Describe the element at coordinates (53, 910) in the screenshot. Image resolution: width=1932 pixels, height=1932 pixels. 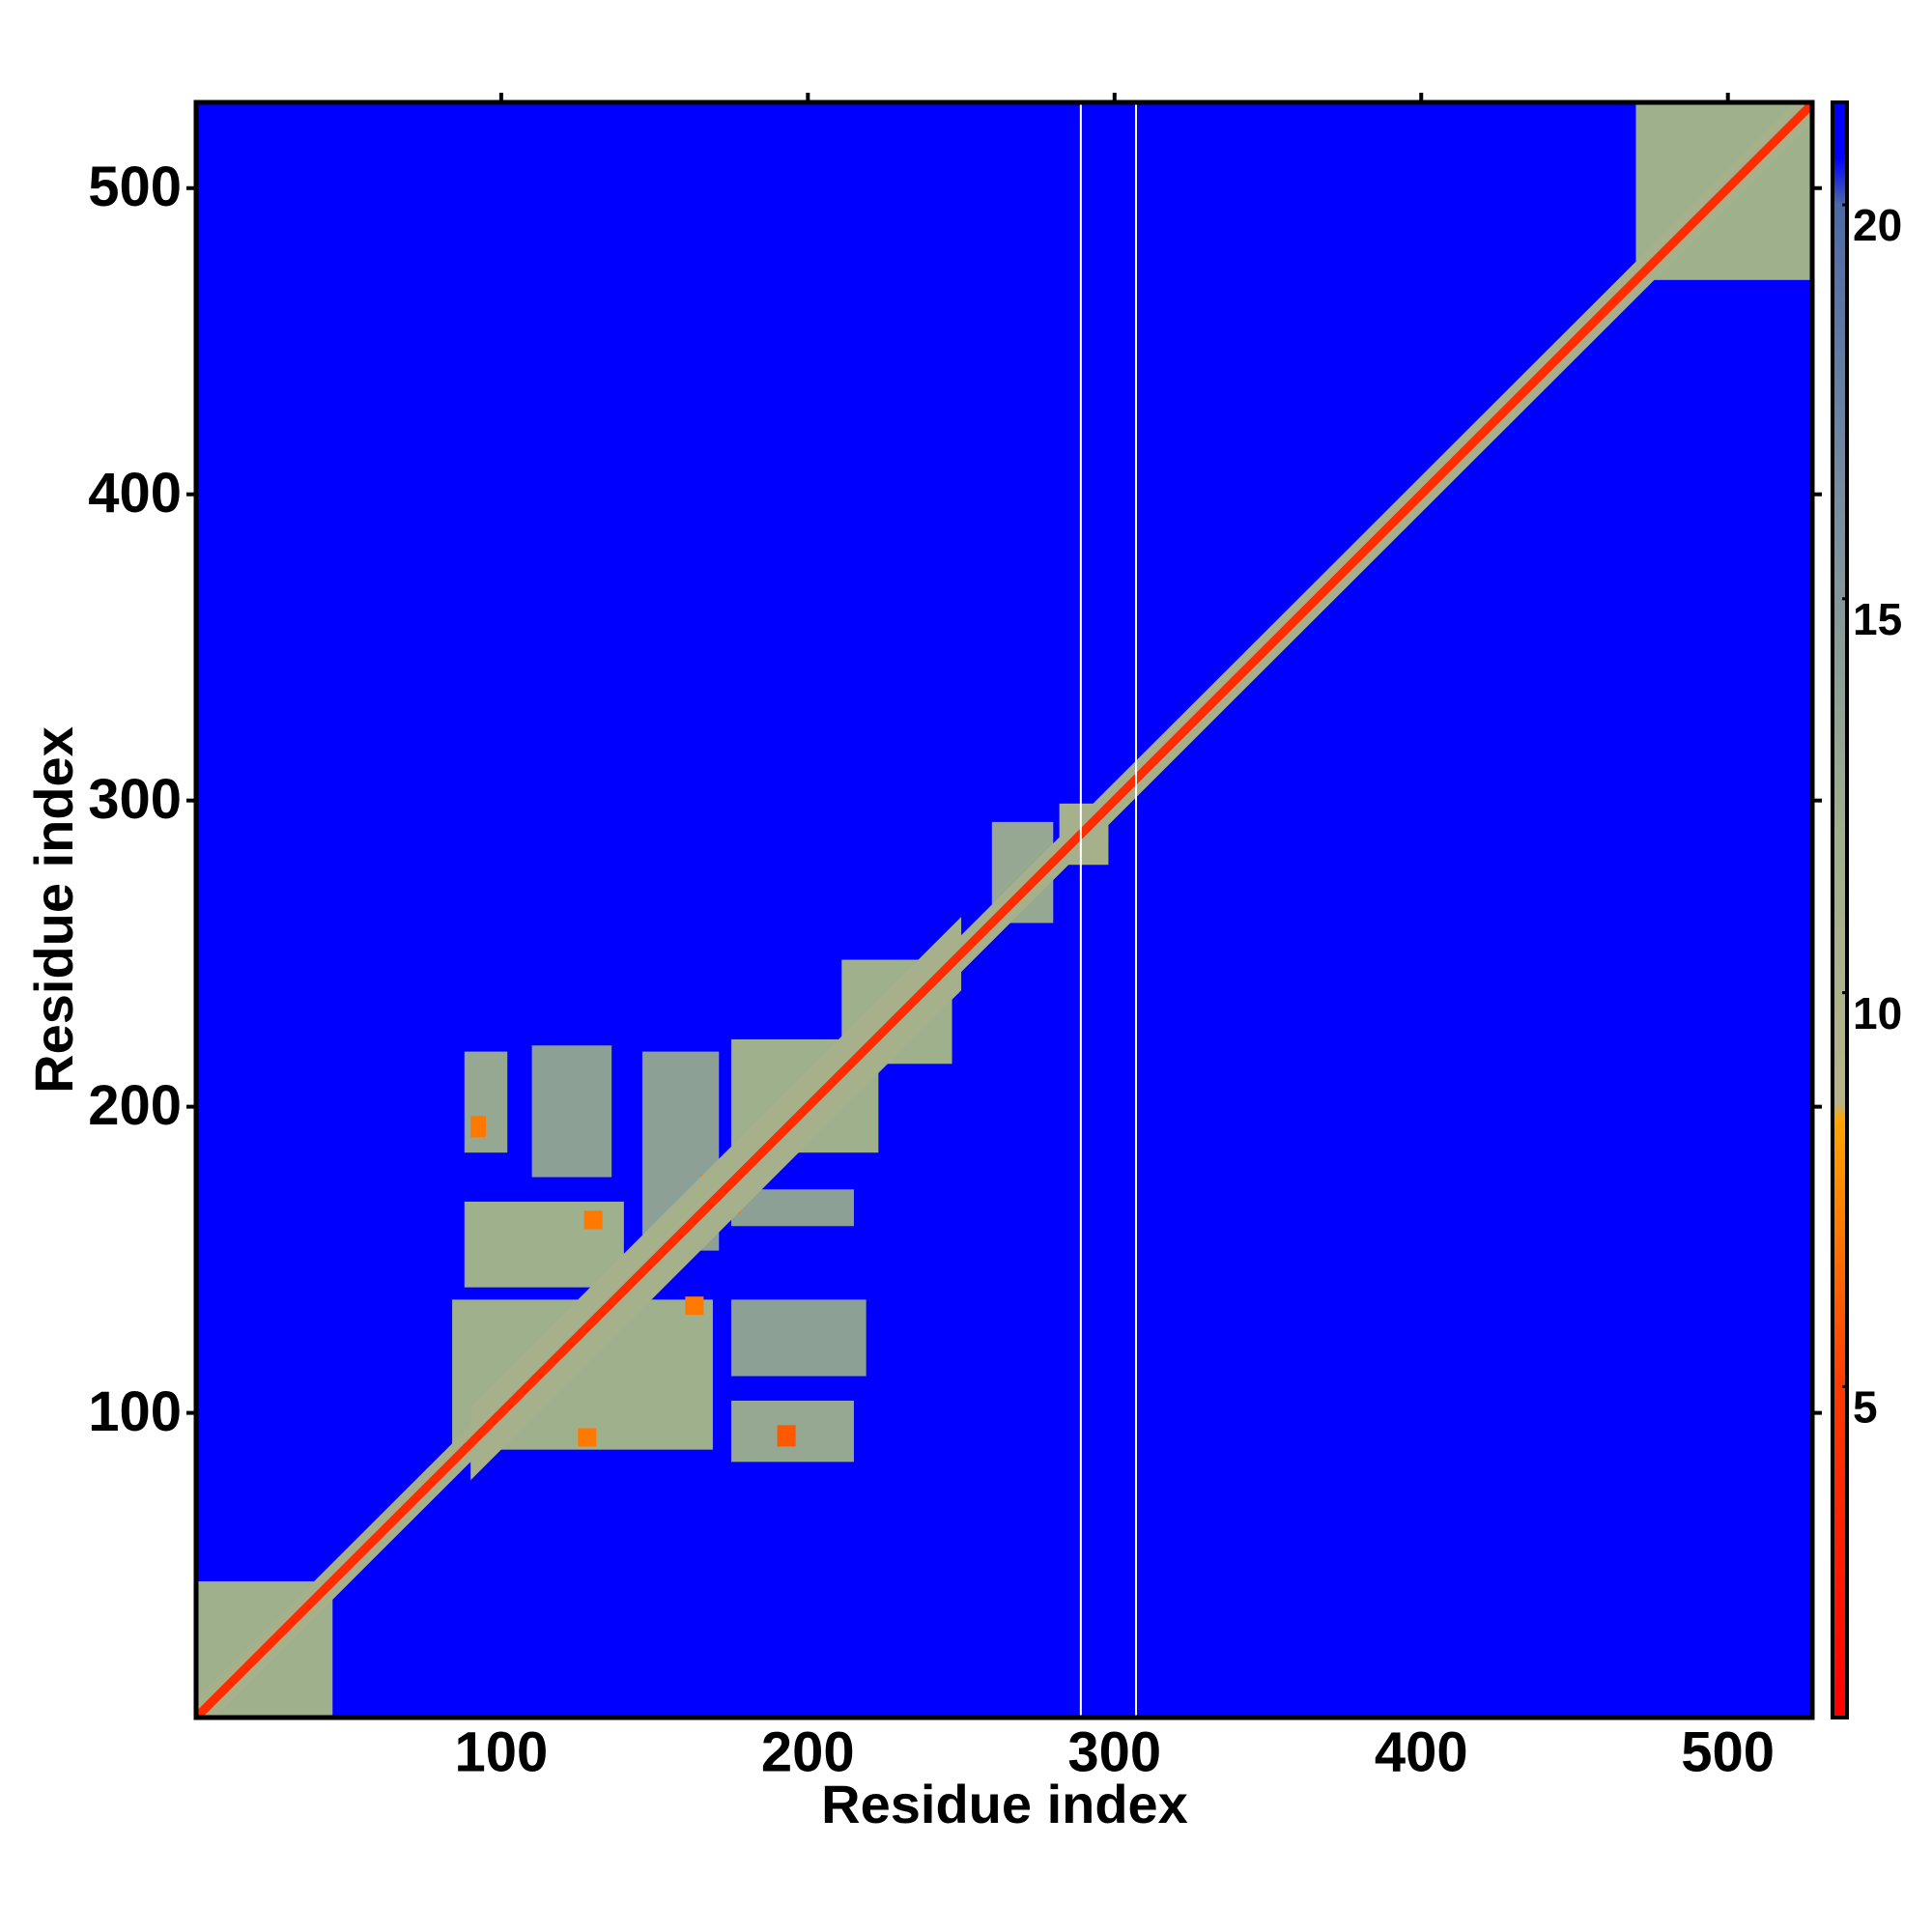
I see `y-axis-title: Residue index` at that location.